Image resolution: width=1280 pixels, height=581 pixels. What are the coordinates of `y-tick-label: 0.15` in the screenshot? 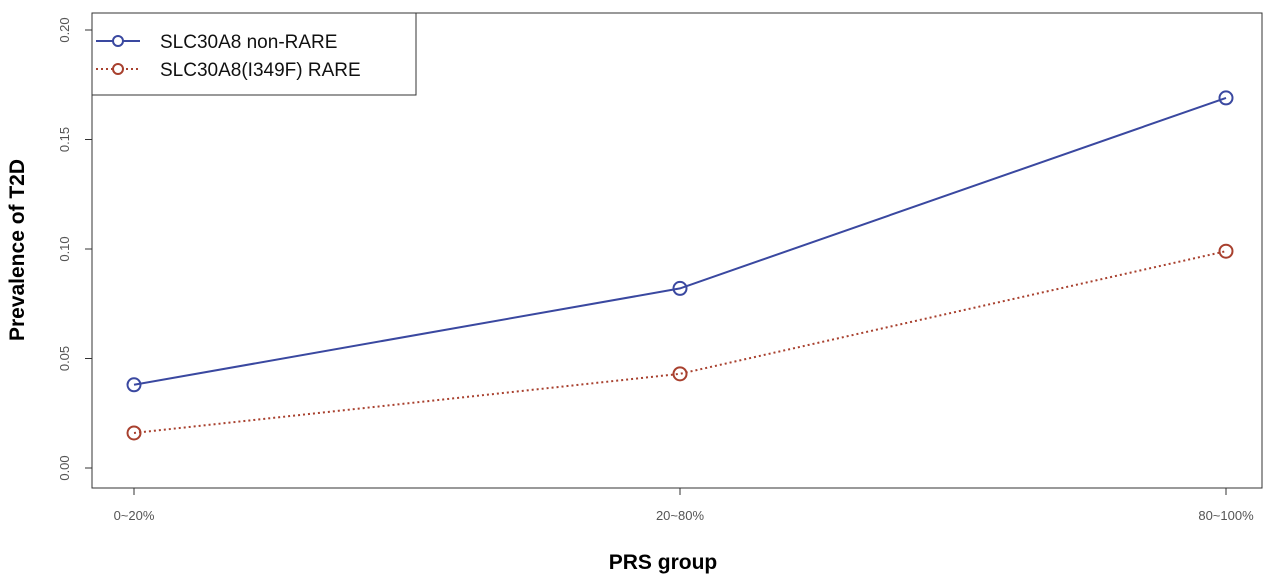 It's located at (64, 139).